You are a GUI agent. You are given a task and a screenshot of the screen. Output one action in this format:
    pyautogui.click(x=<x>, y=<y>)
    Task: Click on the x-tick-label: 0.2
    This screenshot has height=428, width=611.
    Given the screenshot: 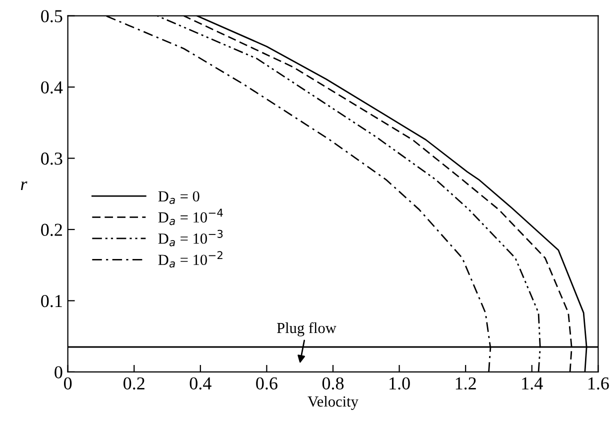 What is the action you would take?
    pyautogui.click(x=134, y=383)
    